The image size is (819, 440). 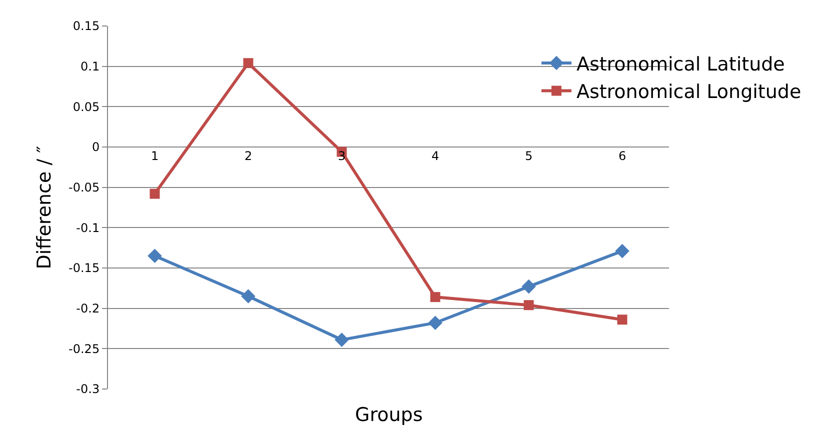 What do you see at coordinates (86, 26) in the screenshot?
I see `y-tick-label: 0.15` at bounding box center [86, 26].